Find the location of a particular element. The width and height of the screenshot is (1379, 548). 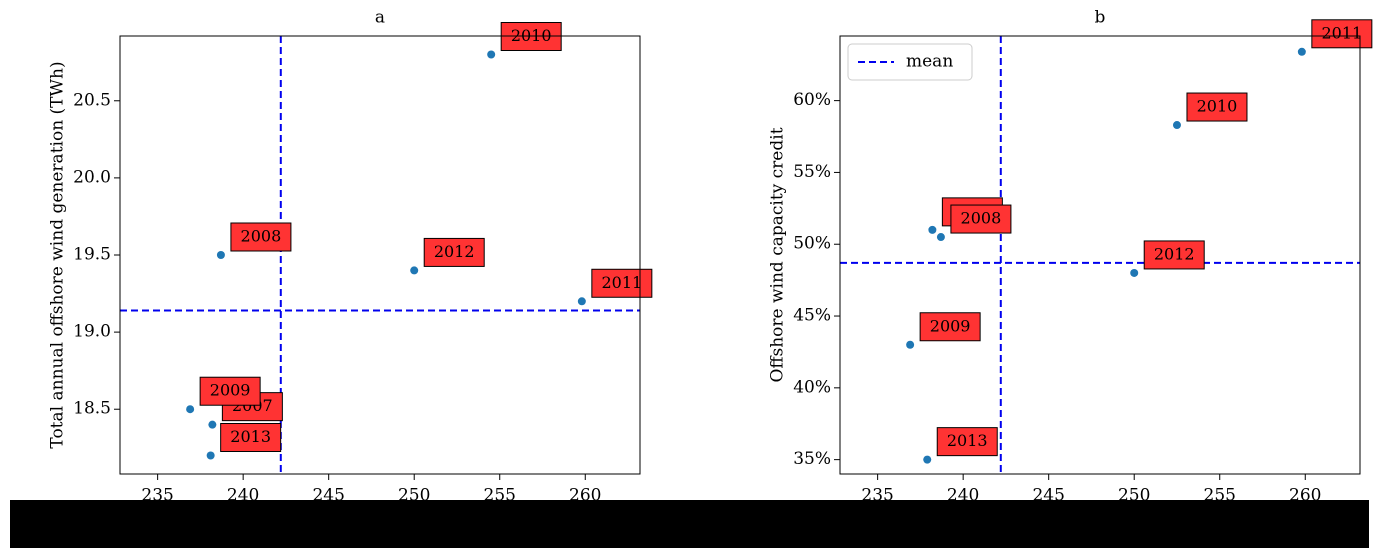

legend-box is located at coordinates (910, 62).